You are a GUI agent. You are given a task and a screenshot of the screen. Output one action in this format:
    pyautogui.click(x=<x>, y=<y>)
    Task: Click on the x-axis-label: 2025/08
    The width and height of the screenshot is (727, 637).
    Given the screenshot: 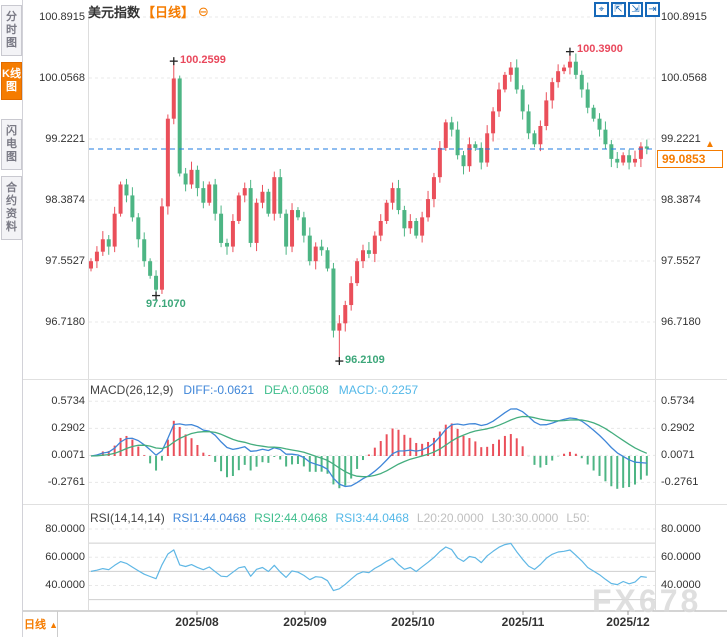 What is the action you would take?
    pyautogui.click(x=197, y=622)
    